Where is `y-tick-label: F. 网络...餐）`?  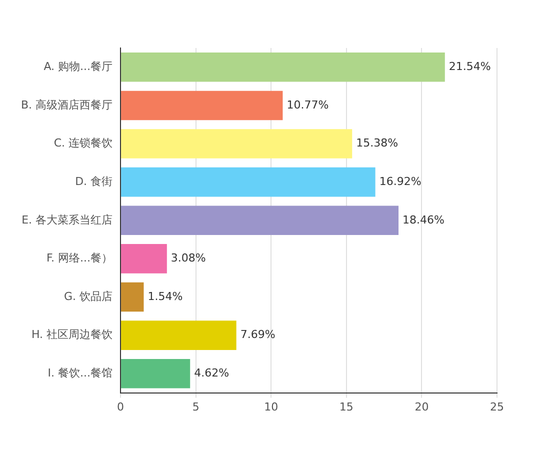 y-tick-label: F. 网络...餐） is located at coordinates (79, 258).